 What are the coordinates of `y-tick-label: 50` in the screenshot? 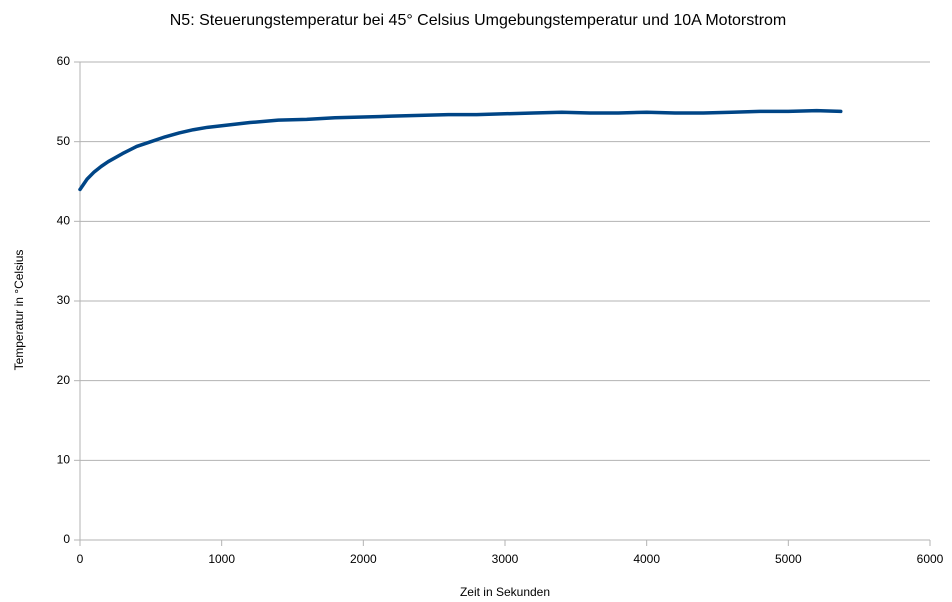 It's located at (64, 141).